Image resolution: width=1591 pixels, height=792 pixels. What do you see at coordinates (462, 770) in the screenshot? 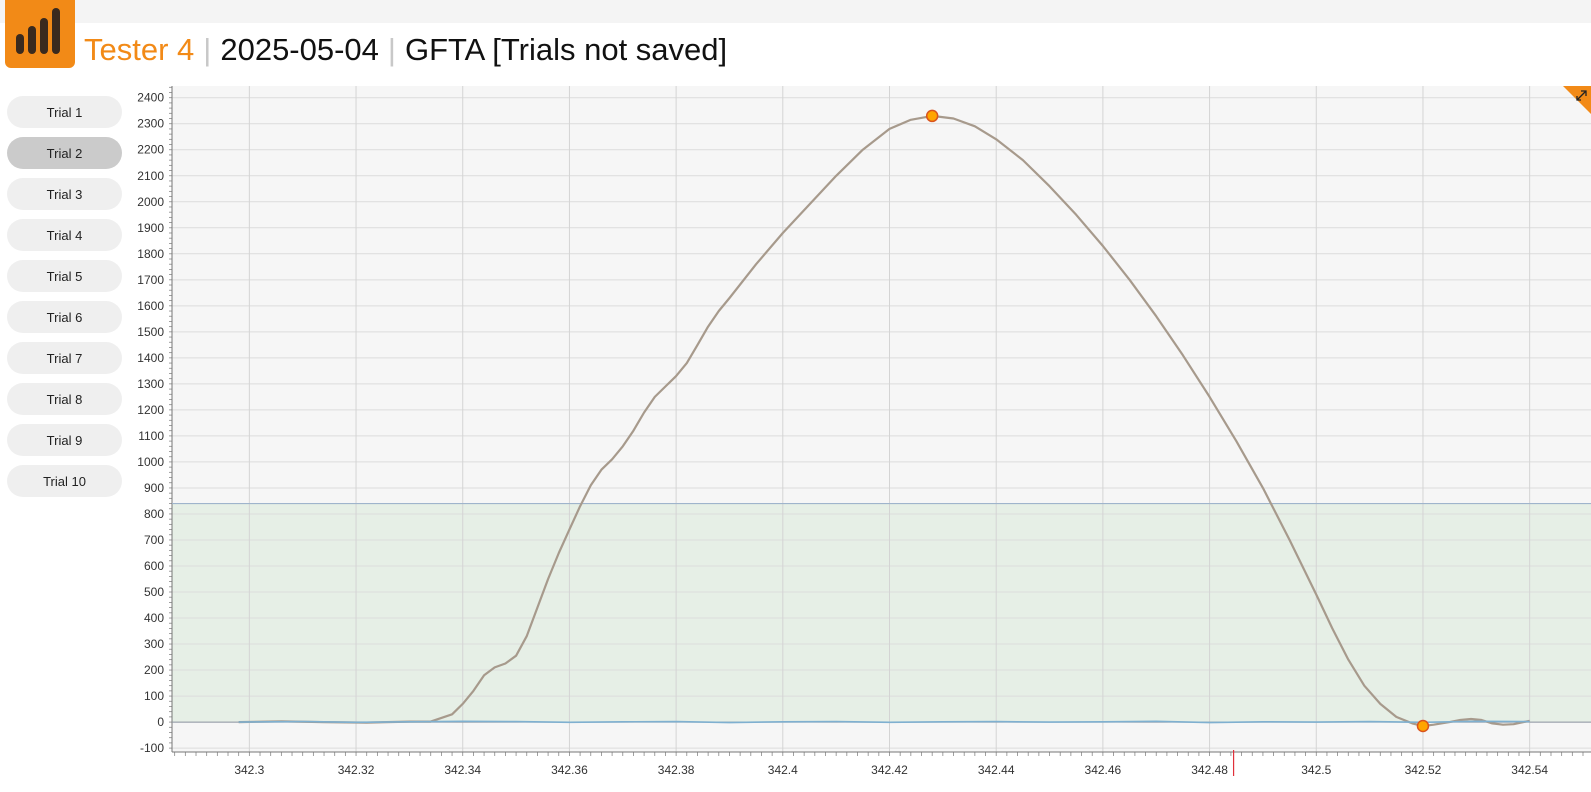
I see `x-tick-label: 342.34` at bounding box center [462, 770].